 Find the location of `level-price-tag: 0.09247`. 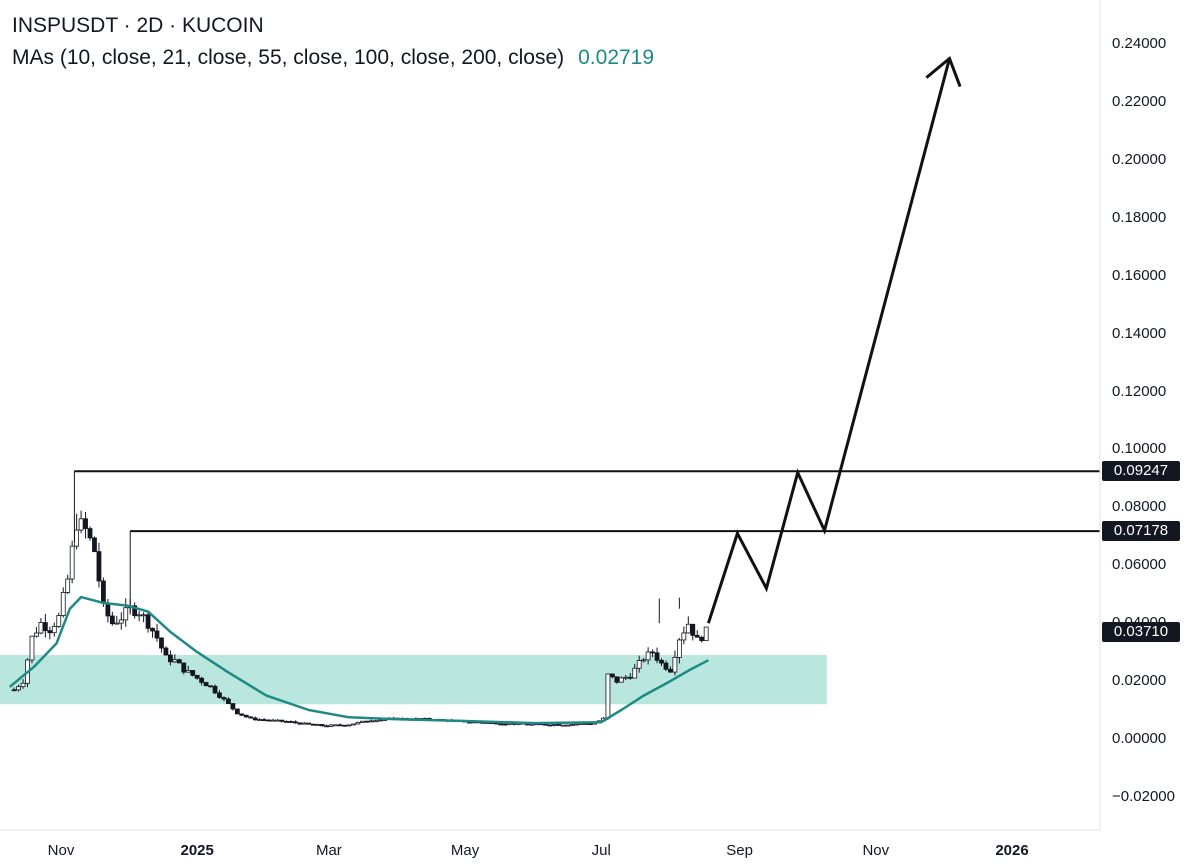

level-price-tag: 0.09247 is located at coordinates (1141, 471).